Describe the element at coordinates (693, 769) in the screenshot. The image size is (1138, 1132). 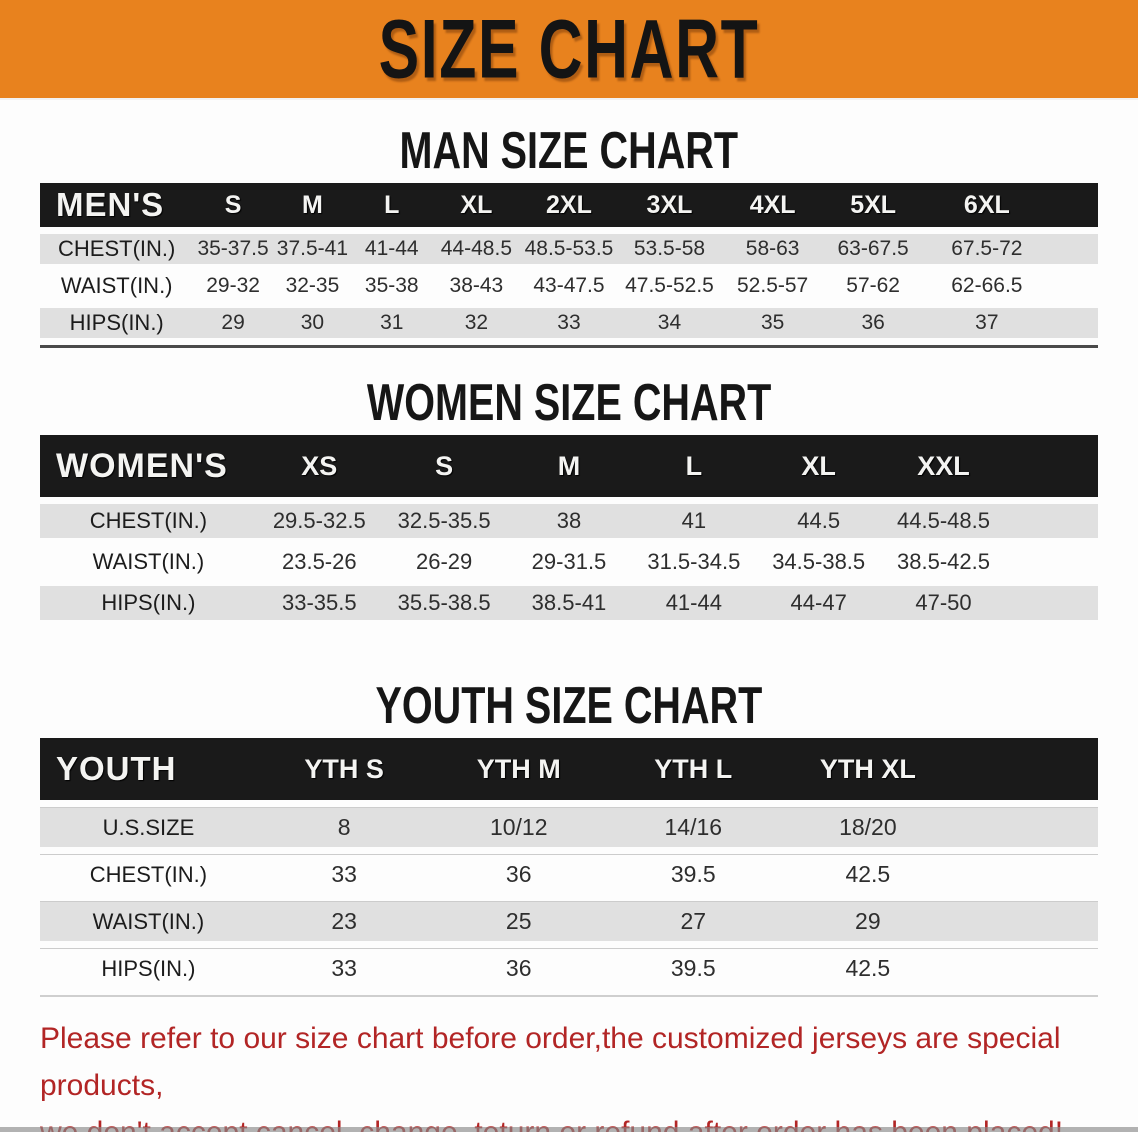
I see `size-column-header: YTH L` at that location.